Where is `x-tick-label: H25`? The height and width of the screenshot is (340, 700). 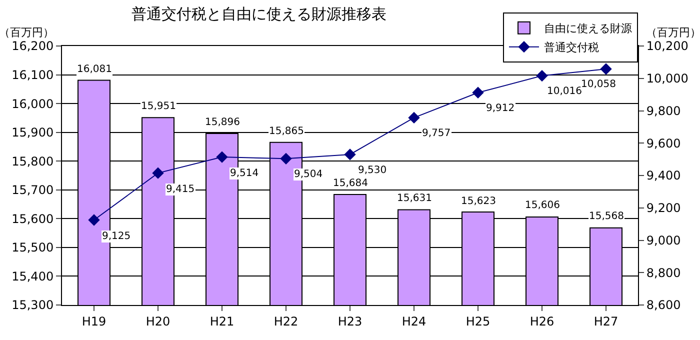 x-tick-label: H25 is located at coordinates (478, 321).